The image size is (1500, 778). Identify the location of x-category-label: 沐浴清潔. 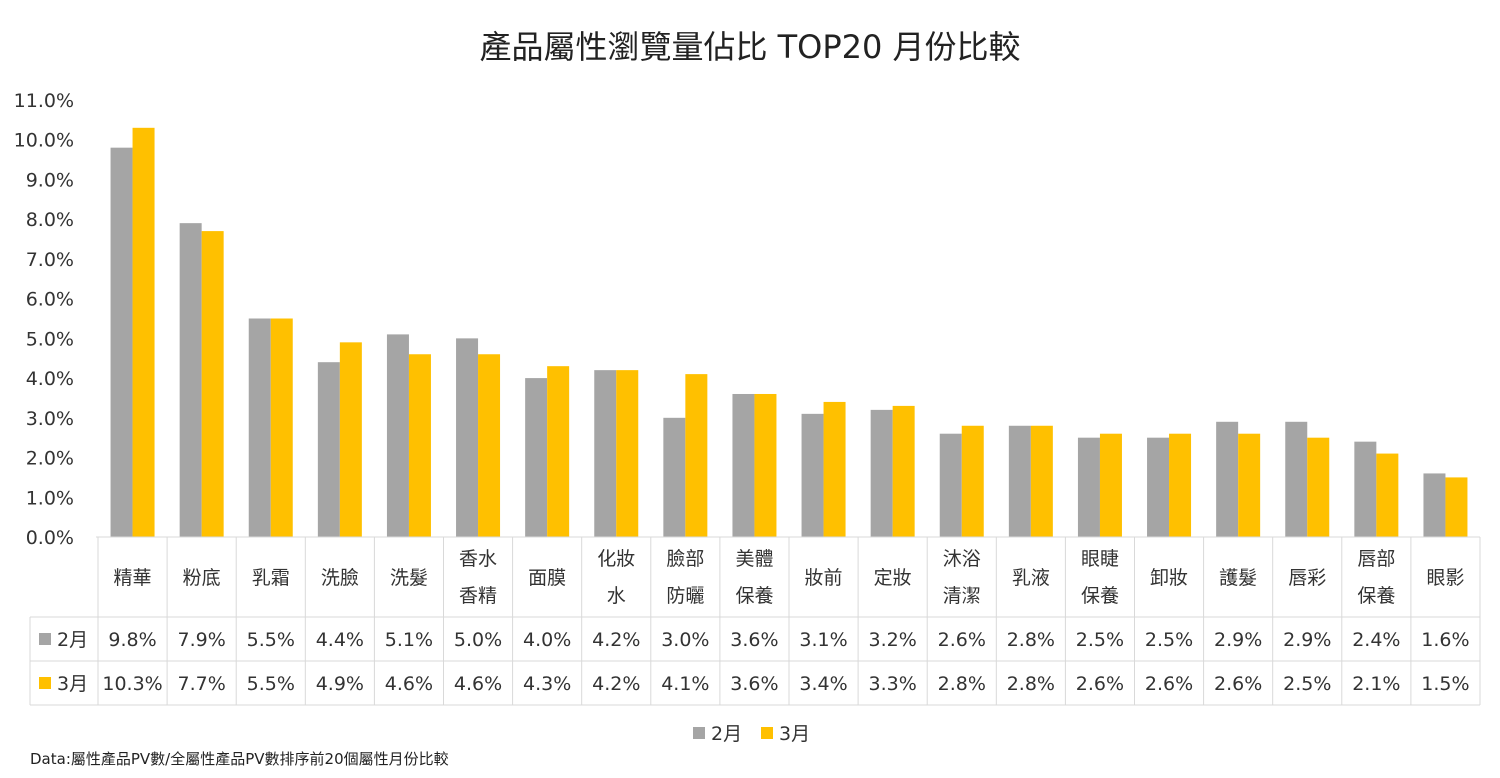
(962, 577).